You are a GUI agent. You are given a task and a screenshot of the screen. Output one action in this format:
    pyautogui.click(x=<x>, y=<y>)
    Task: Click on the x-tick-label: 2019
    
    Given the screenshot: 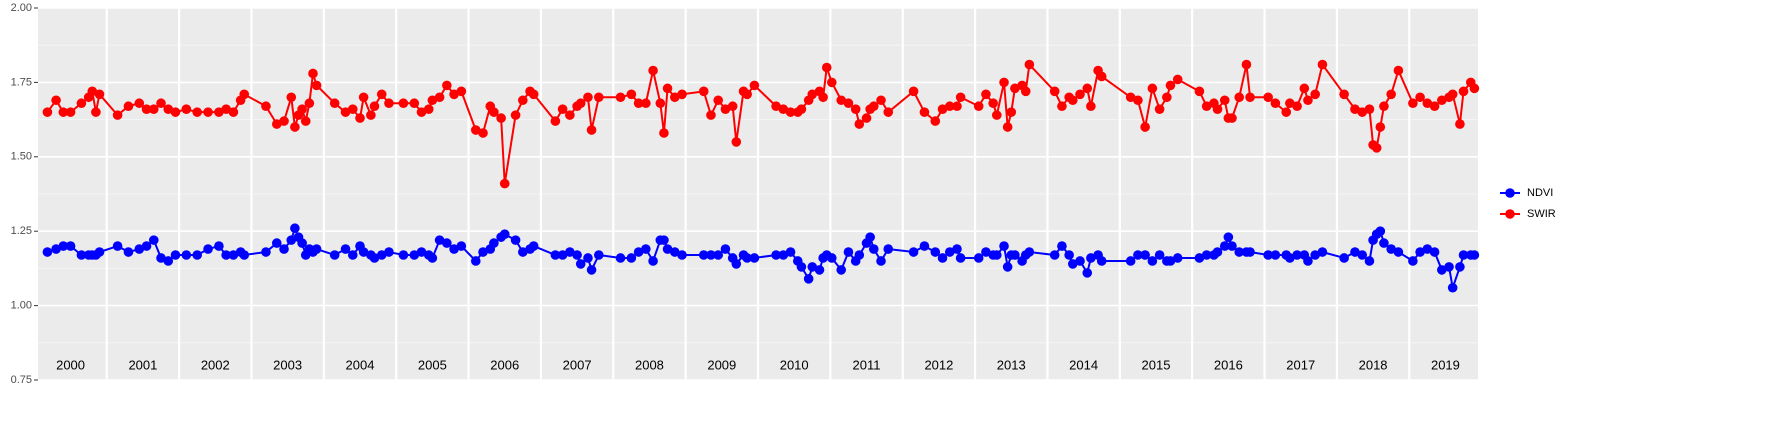 What is the action you would take?
    pyautogui.click(x=1445, y=364)
    